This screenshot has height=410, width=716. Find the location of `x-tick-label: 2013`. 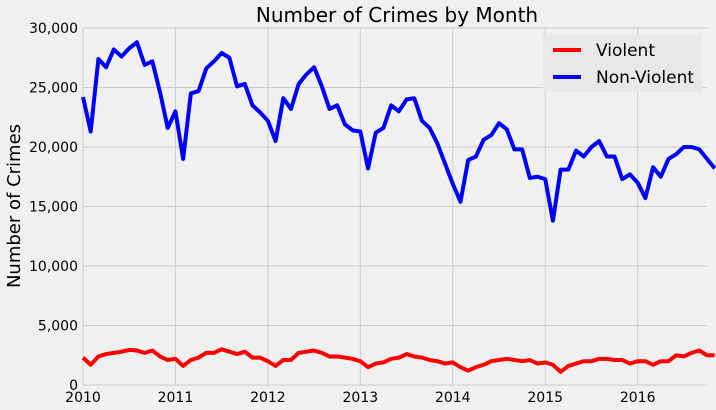

x-tick-label: 2013 is located at coordinates (361, 398).